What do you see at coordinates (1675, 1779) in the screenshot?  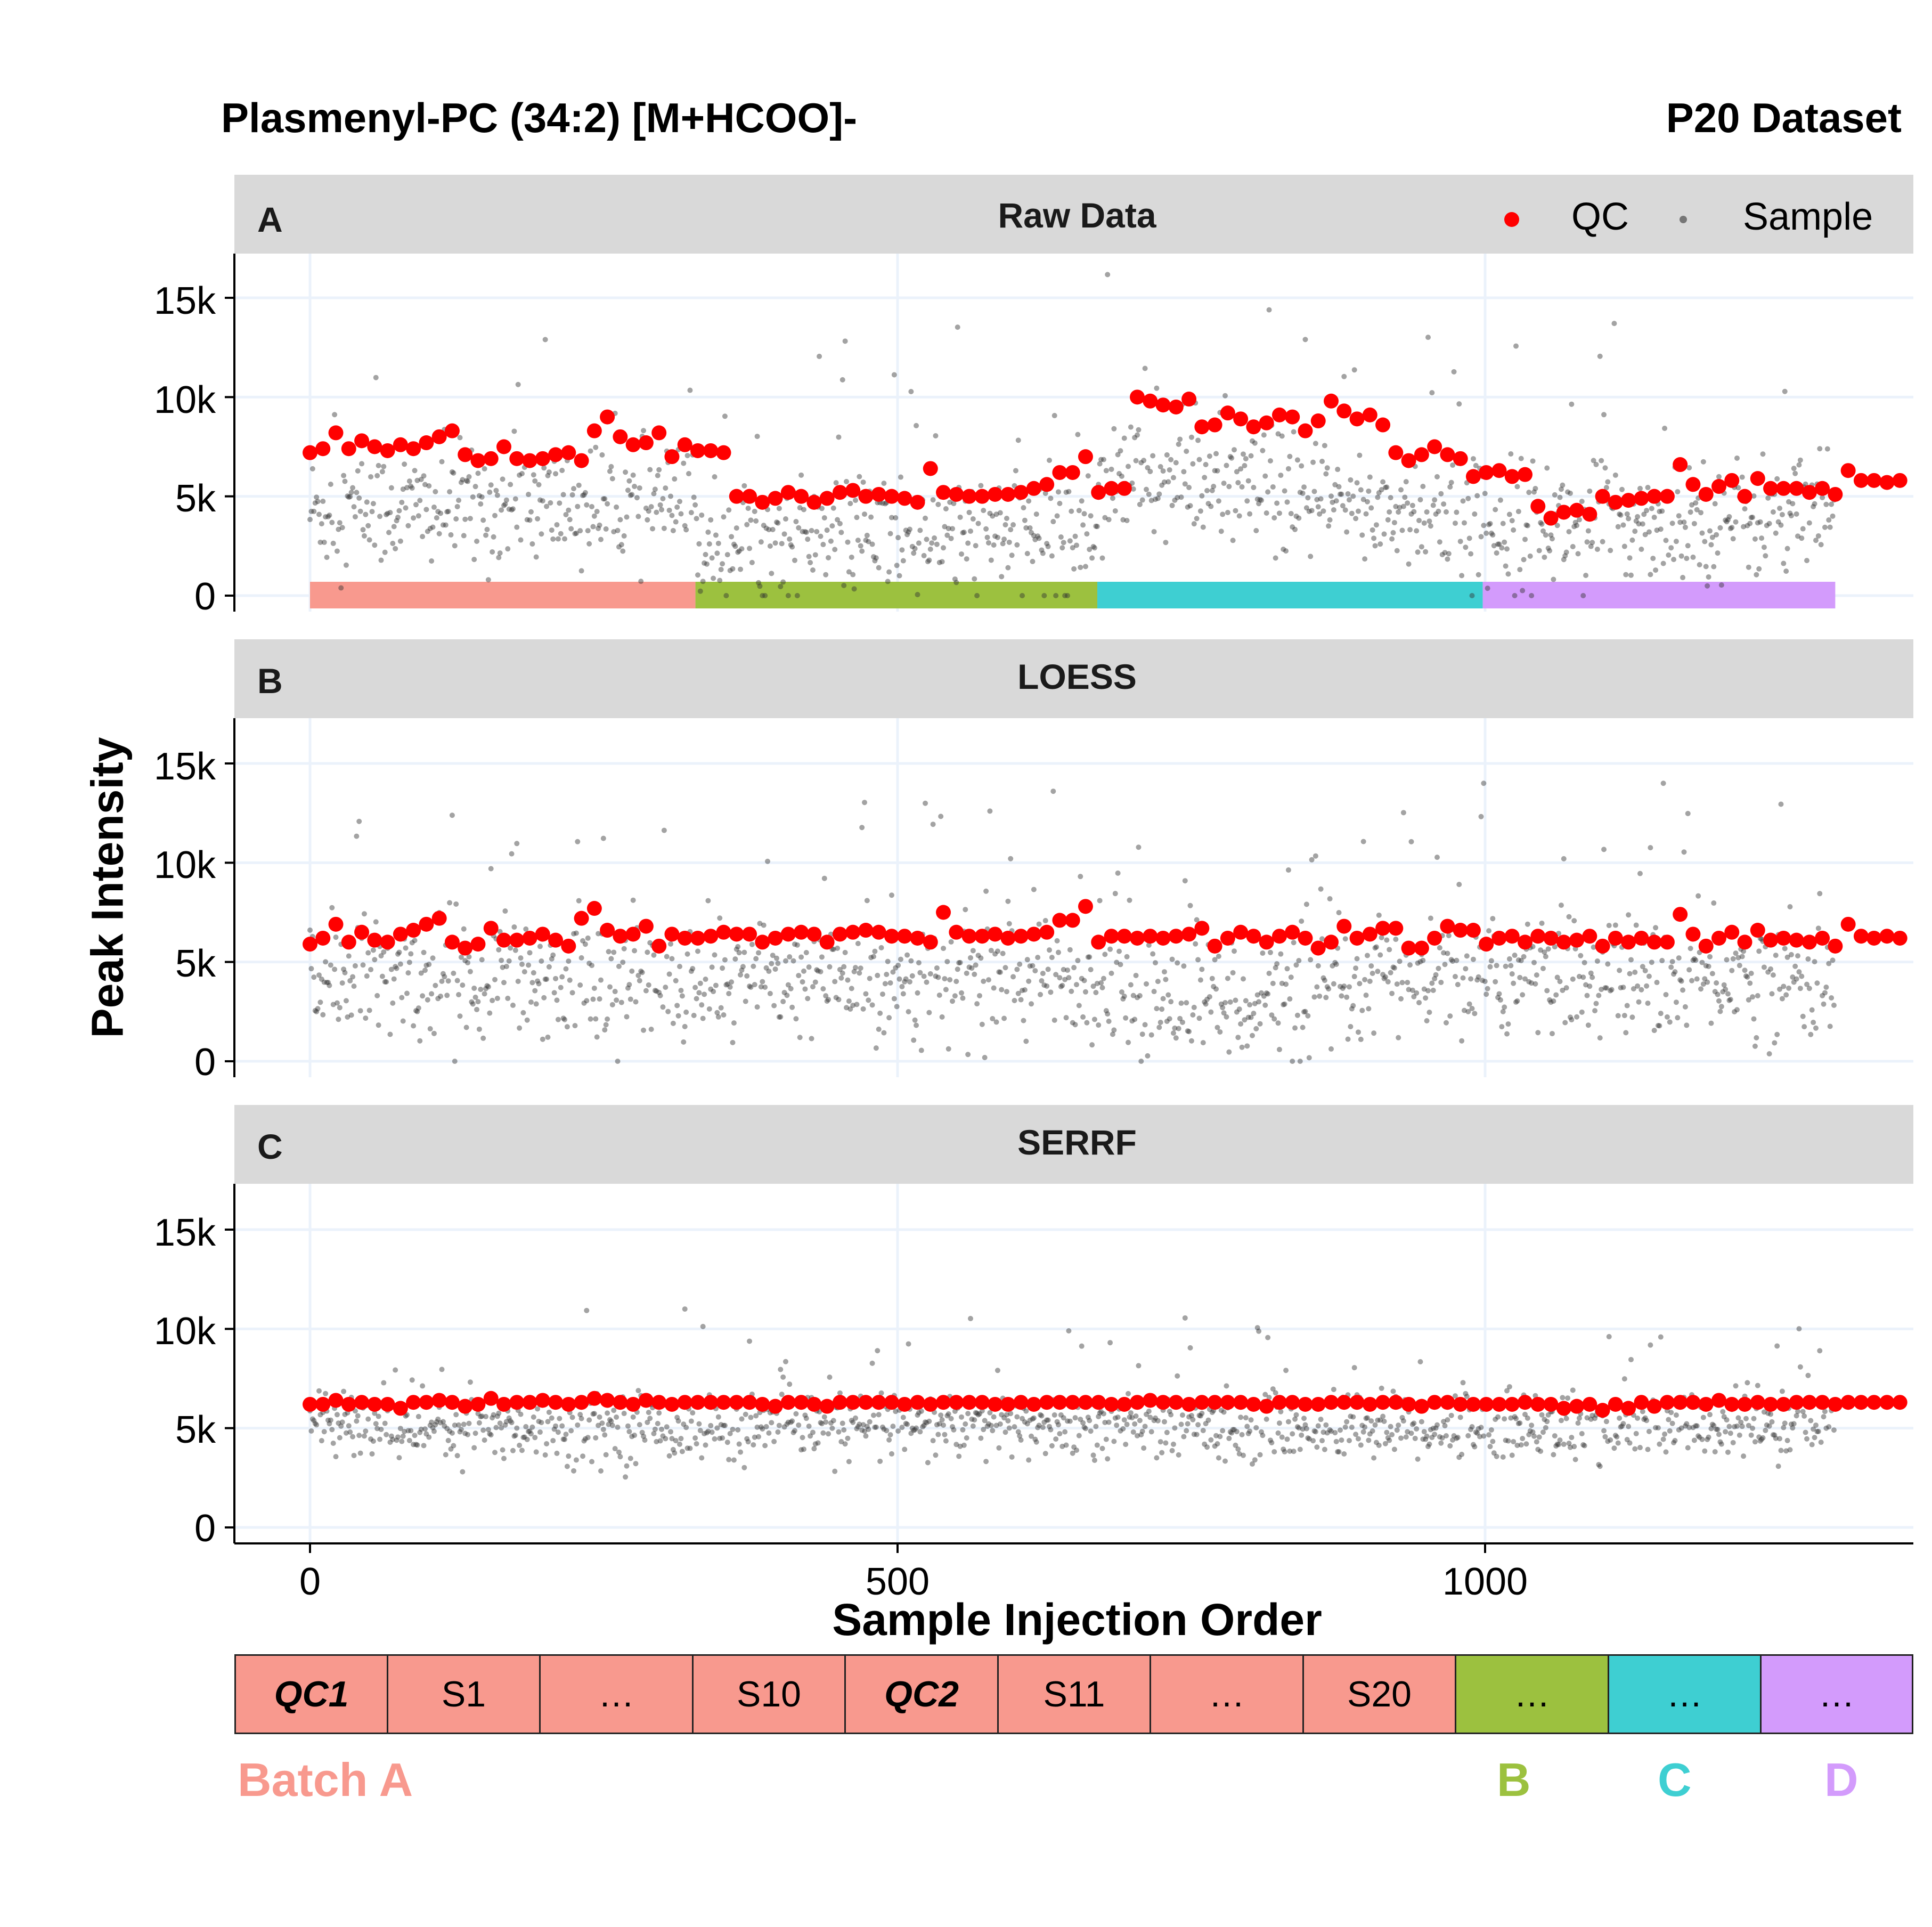 I see `batch-c-label: C` at bounding box center [1675, 1779].